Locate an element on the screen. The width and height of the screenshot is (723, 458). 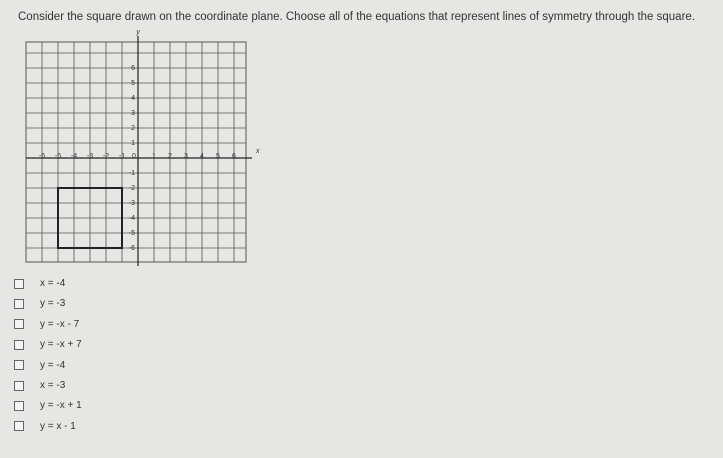
y-tick-label: -5 is located at coordinates (132, 233).